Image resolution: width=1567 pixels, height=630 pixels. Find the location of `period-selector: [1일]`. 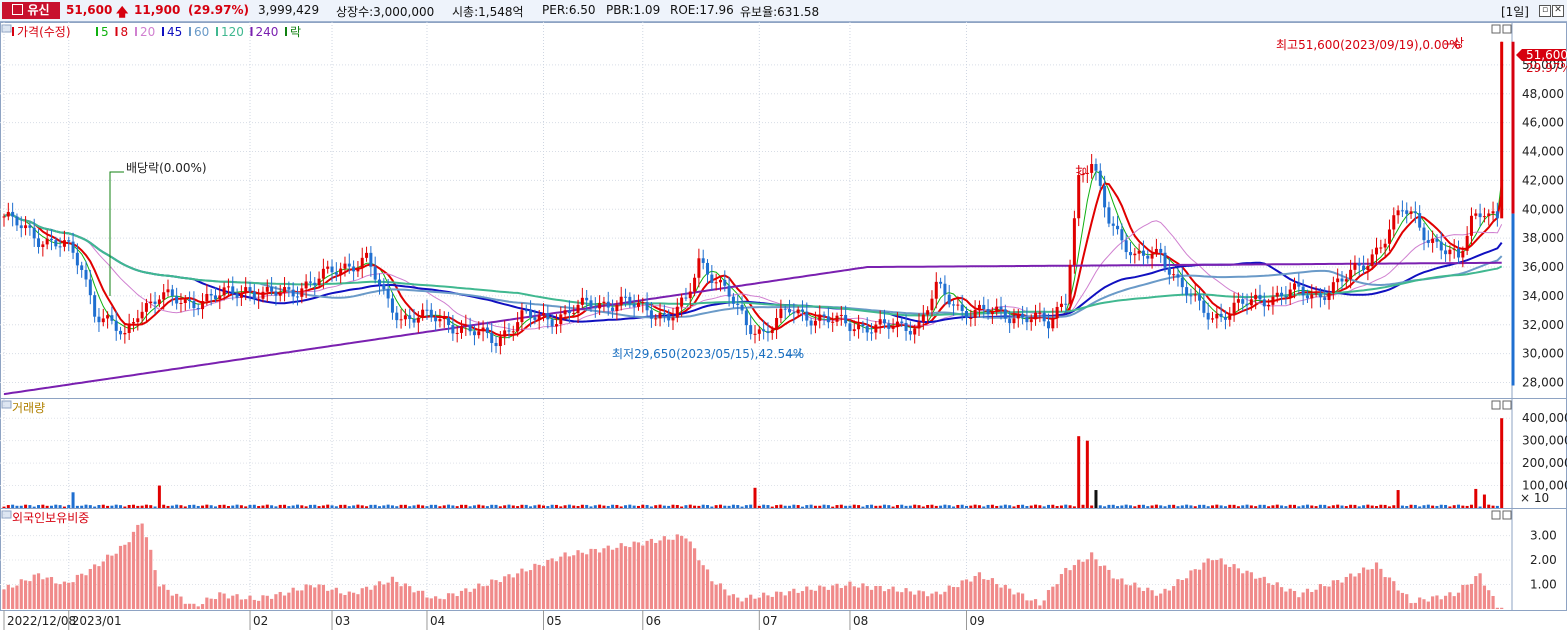

period-selector: [1일] is located at coordinates (1514, 12).